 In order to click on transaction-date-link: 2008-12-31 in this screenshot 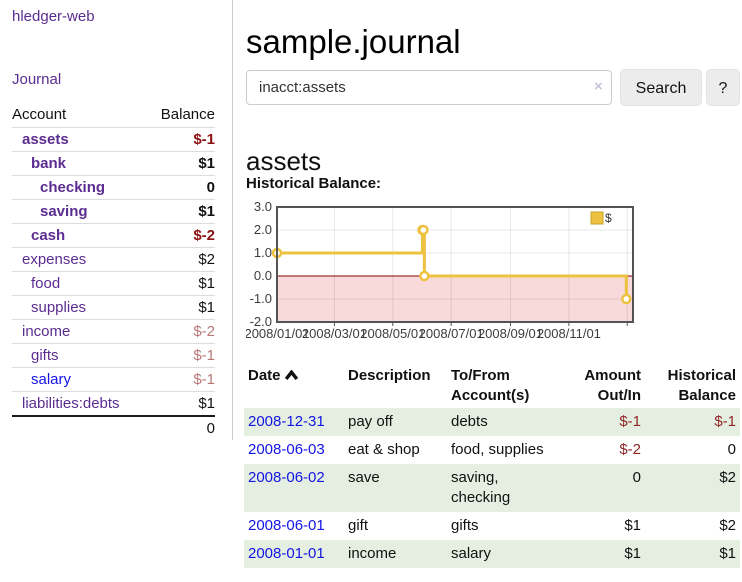, I will do `click(286, 421)`.